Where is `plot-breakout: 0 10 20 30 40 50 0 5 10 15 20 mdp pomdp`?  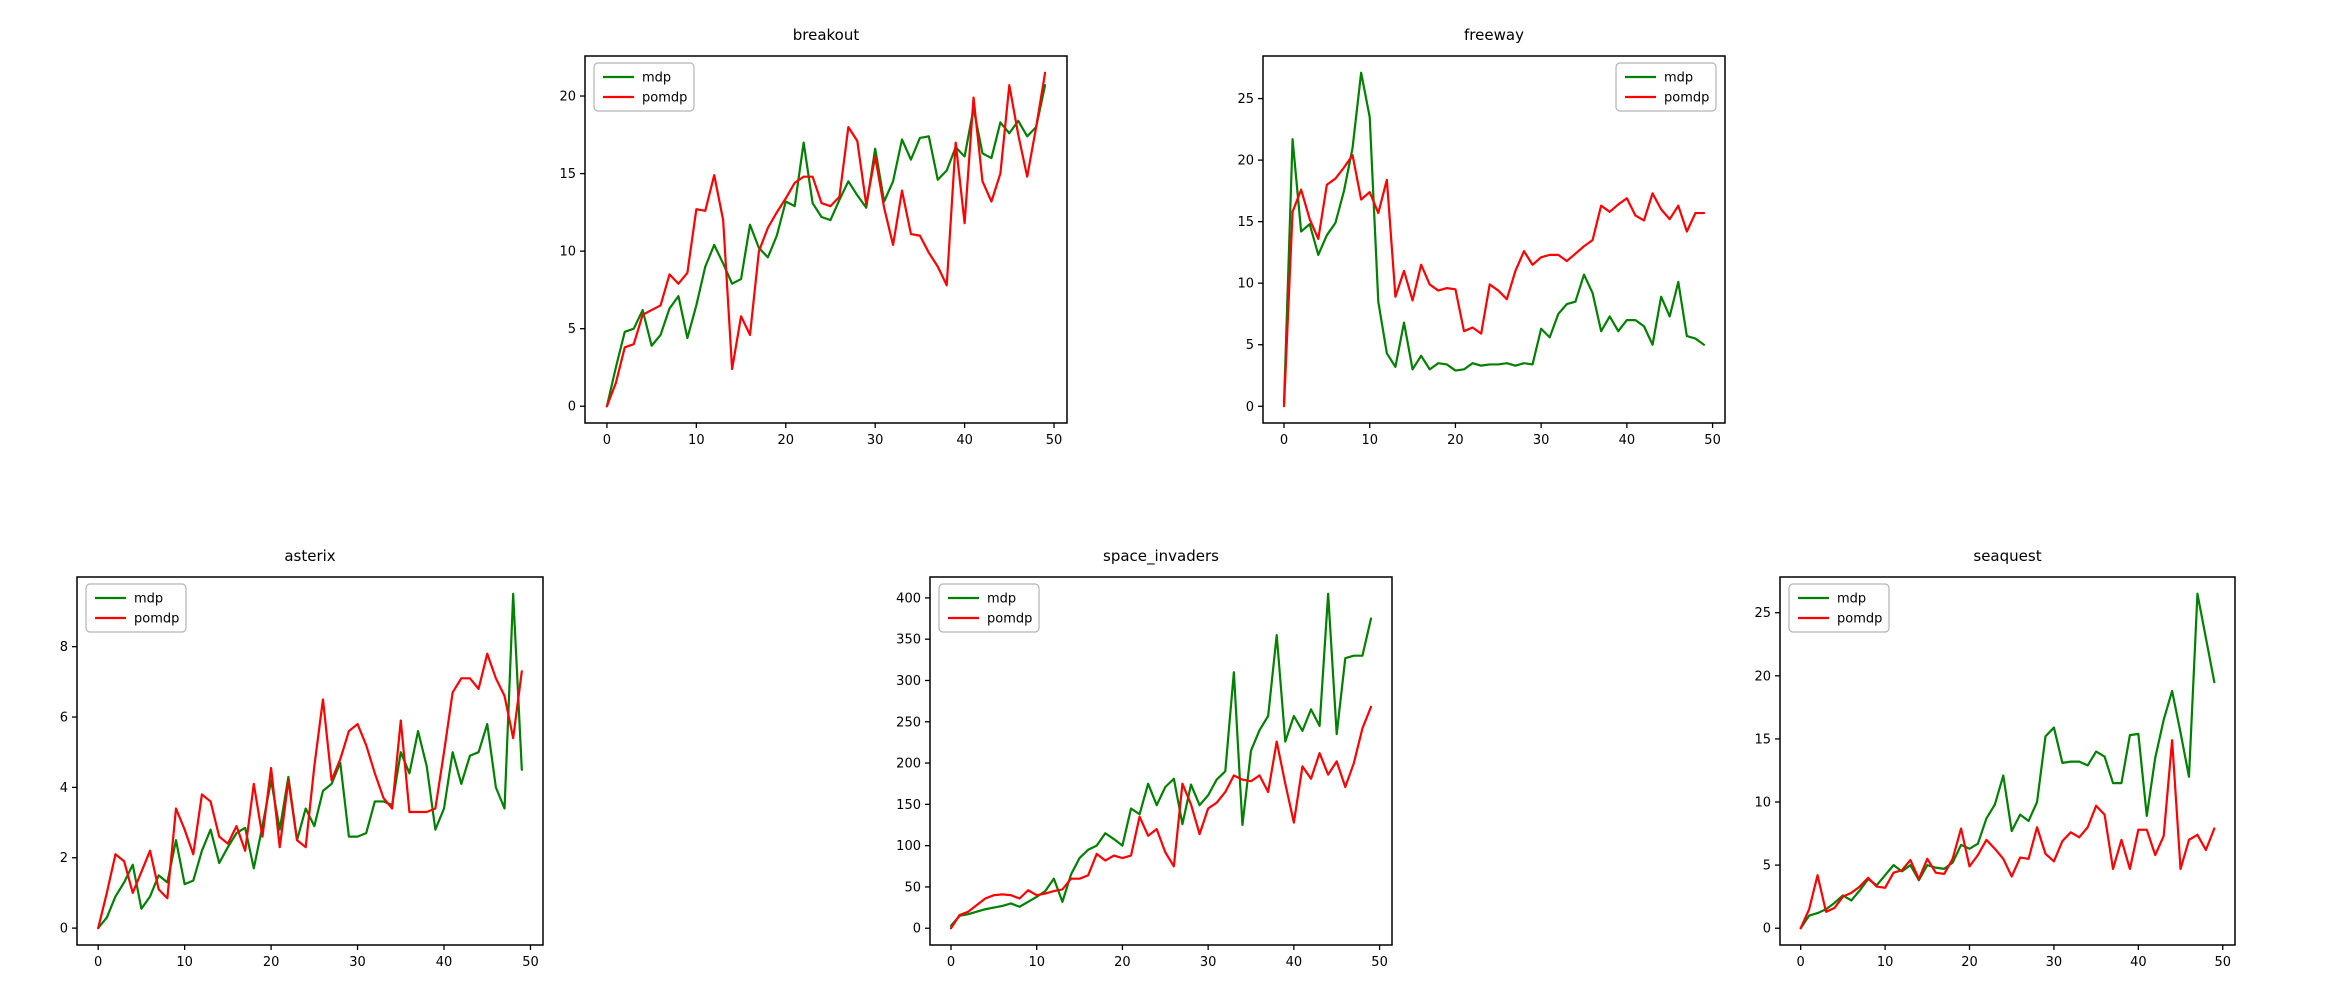
plot-breakout: 0 10 20 30 40 50 0 5 10 15 20 mdp pomdp is located at coordinates (813, 251).